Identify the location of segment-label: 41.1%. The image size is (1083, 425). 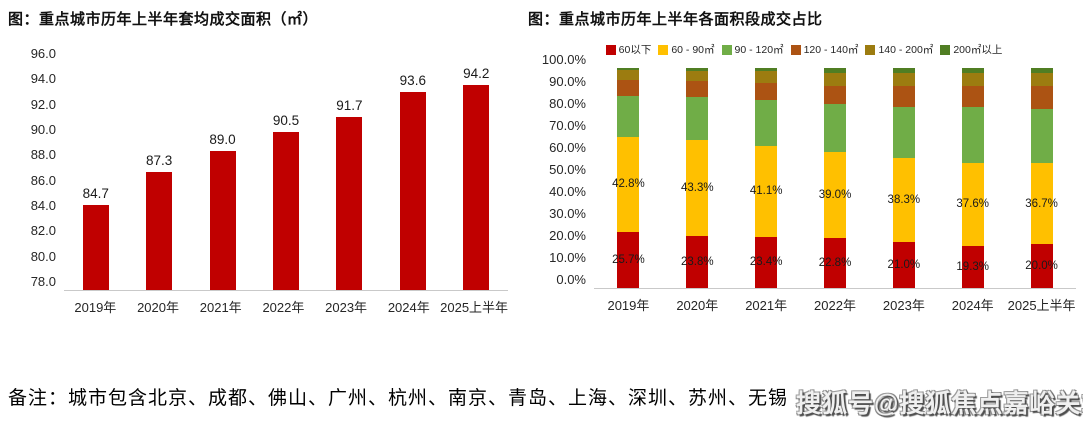
(766, 191).